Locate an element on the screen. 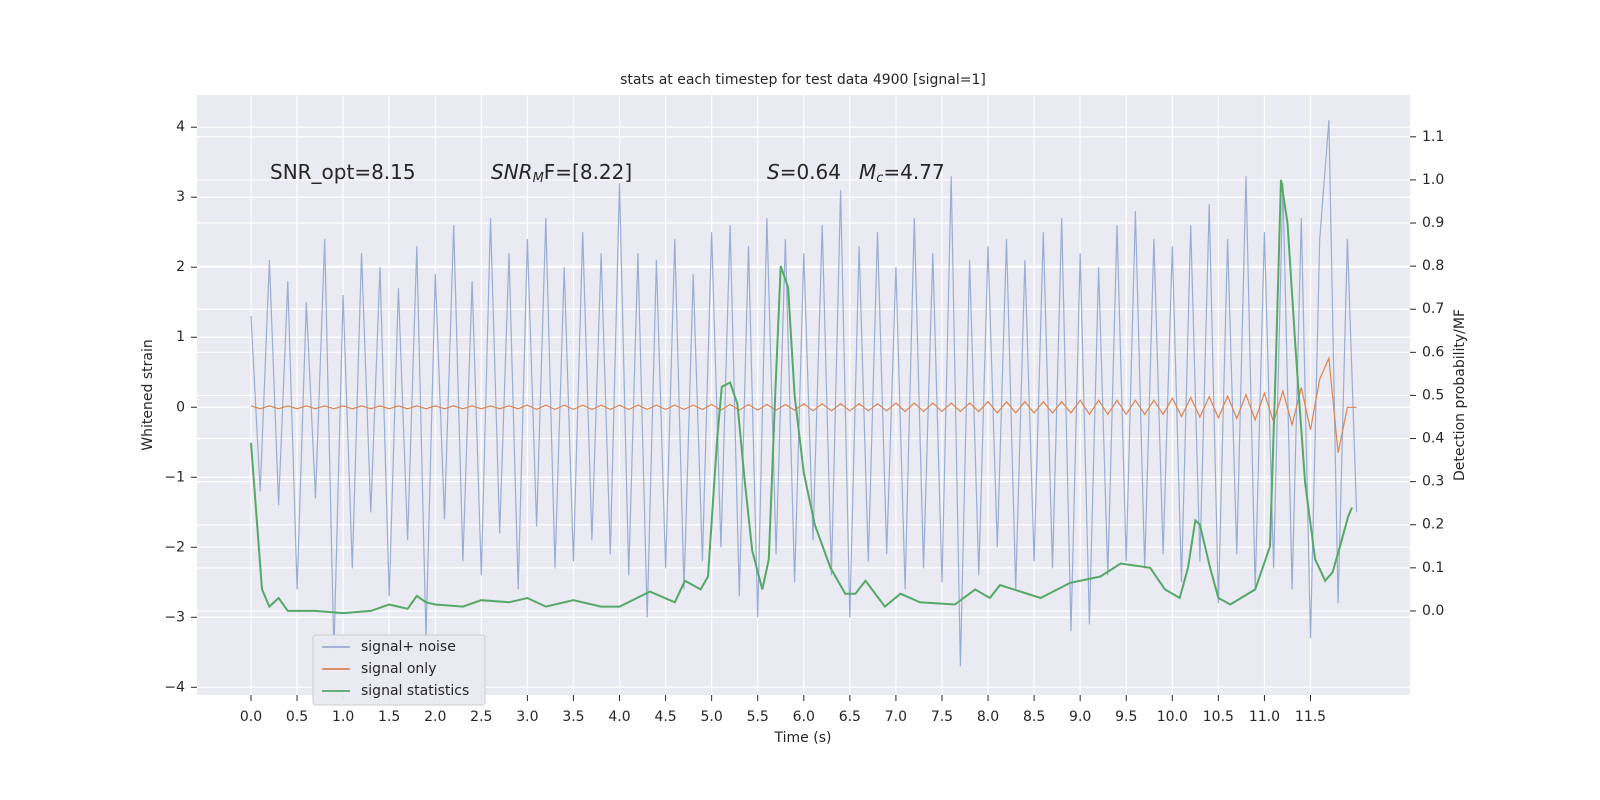 This screenshot has height=800, width=1600. series-line is located at coordinates (803, 404).